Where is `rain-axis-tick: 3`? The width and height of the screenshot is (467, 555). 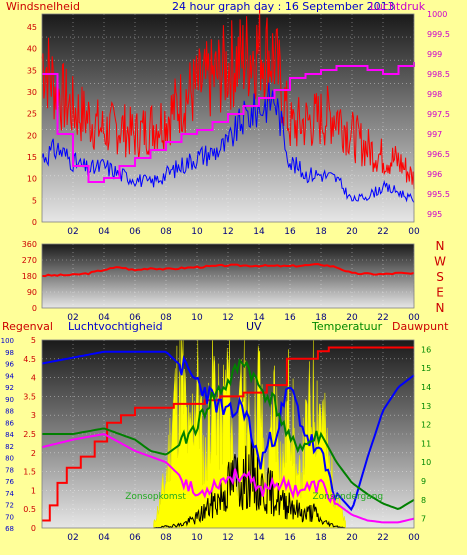 rain-axis-tick: 3 is located at coordinates (33, 415).